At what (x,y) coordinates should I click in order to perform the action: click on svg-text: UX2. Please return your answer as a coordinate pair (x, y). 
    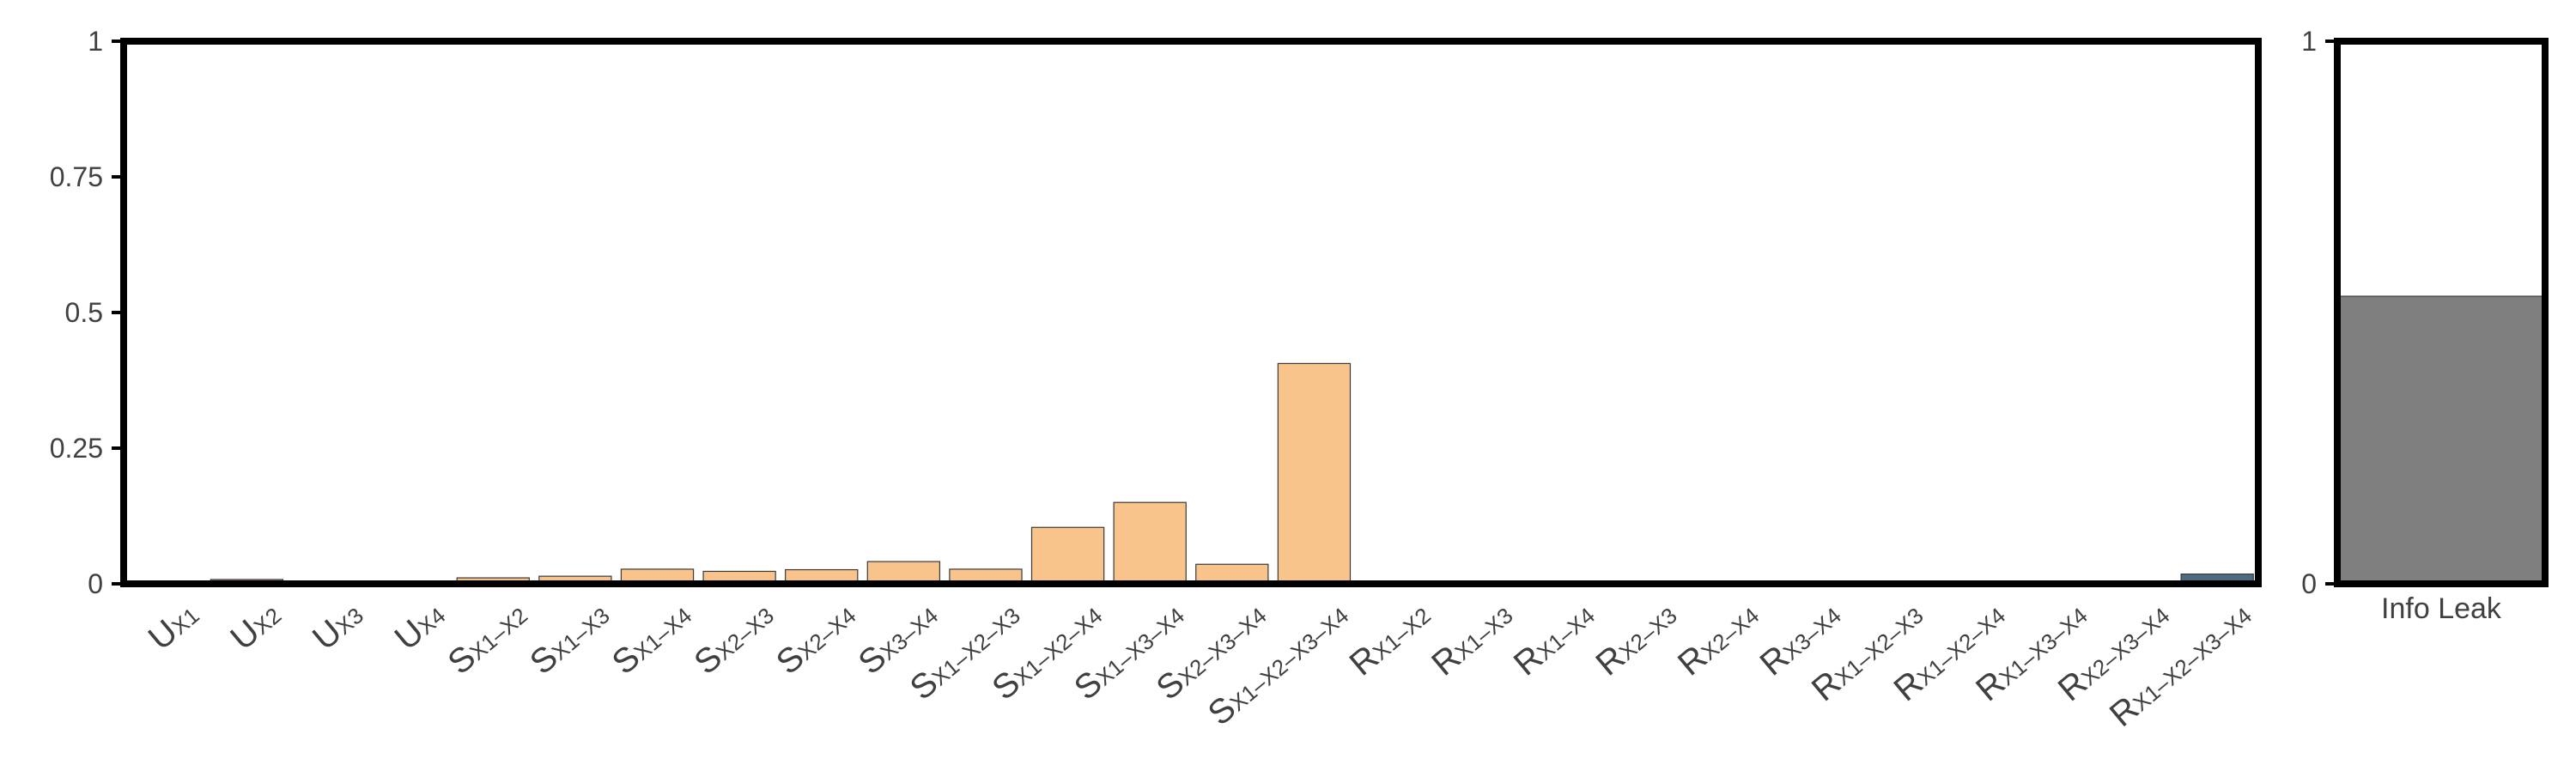
    Looking at the image, I should click on (255, 626).